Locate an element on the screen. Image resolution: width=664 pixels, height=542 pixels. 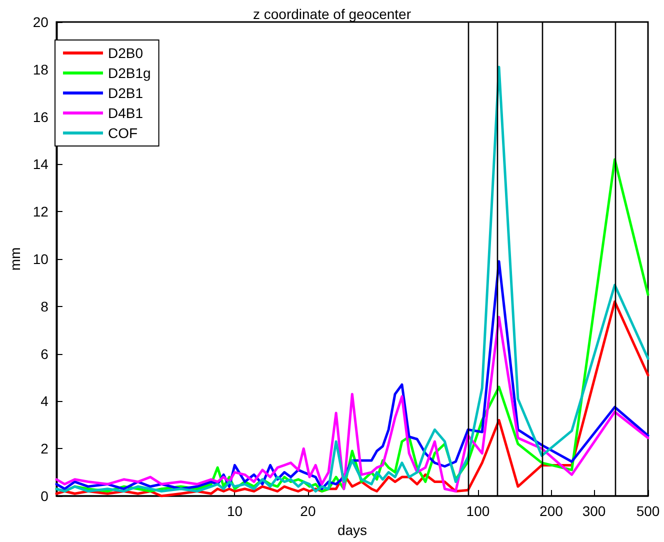
x-tick-label: 300 is located at coordinates (594, 511).